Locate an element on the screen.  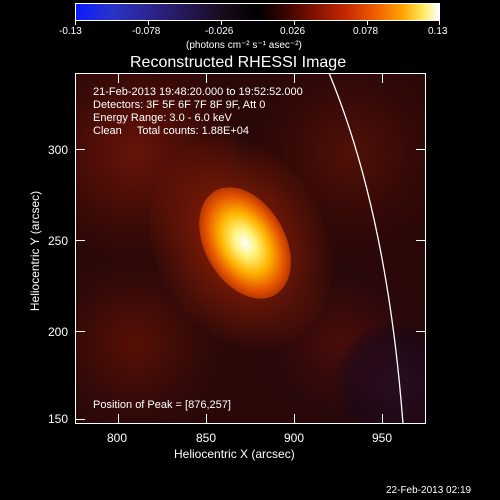
colorbar-tick-label: 0.13 is located at coordinates (438, 31).